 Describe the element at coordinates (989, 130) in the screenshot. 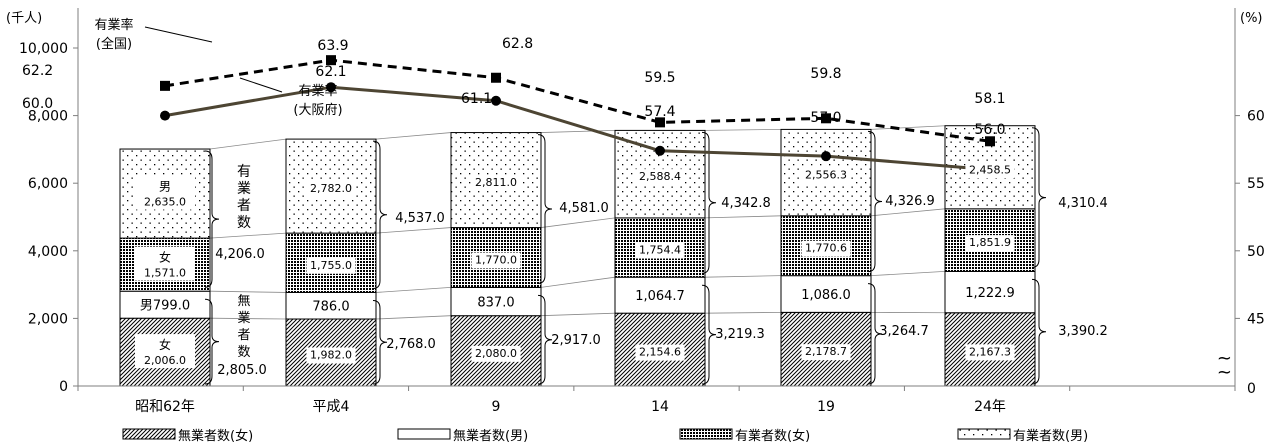

I see `osaka-rate-label: 56.0` at that location.